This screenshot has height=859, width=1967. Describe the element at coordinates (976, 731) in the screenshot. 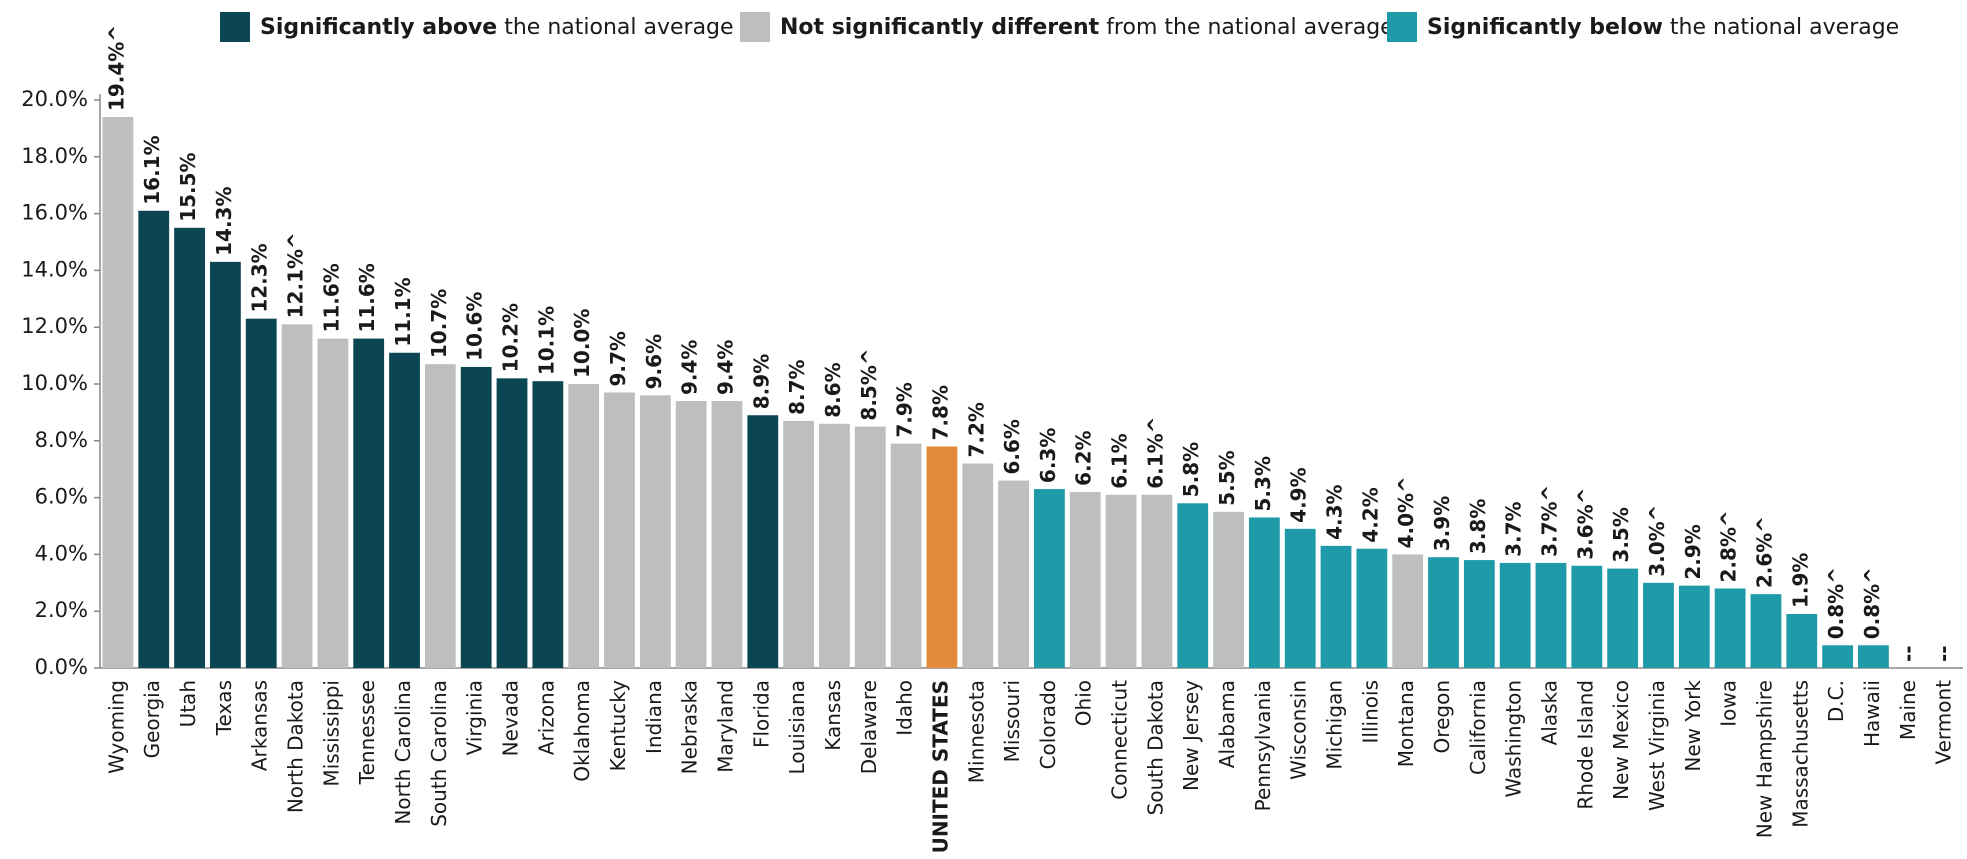

I see `x-tick-label: Minnesota` at that location.